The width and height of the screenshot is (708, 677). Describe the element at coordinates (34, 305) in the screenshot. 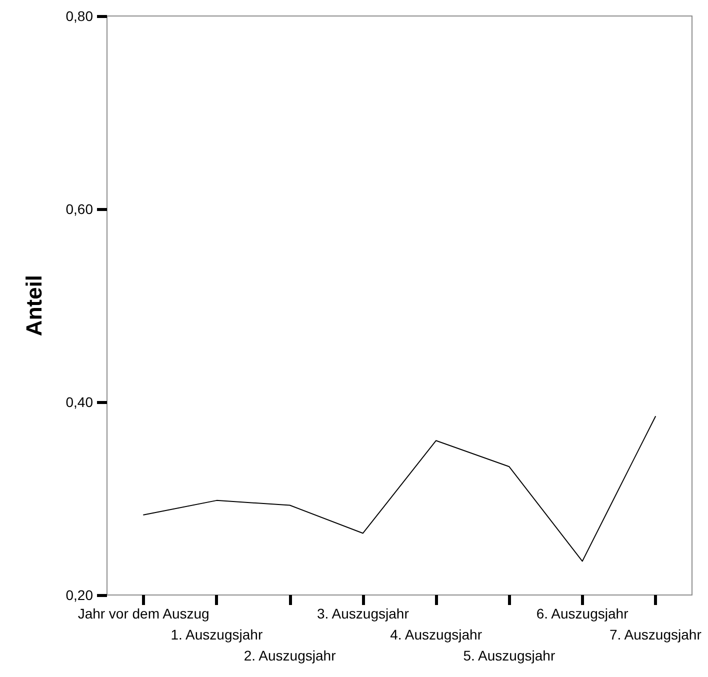

I see `y-axis-title: Anteil` at that location.